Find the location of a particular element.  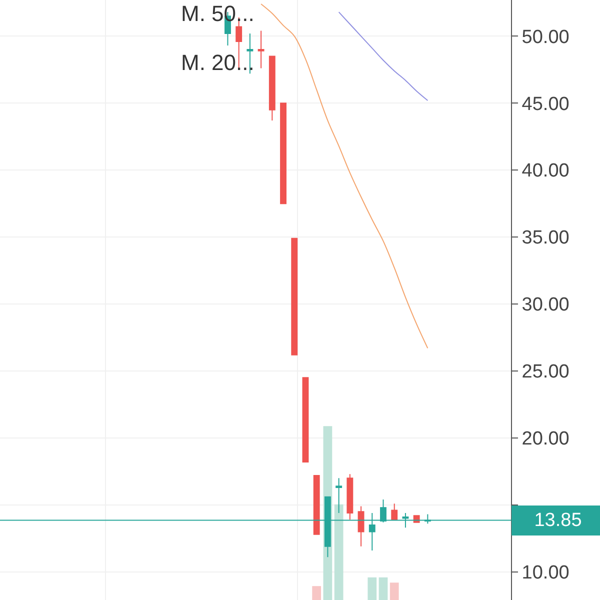

y-tick-label: 20.00 is located at coordinates (546, 439).